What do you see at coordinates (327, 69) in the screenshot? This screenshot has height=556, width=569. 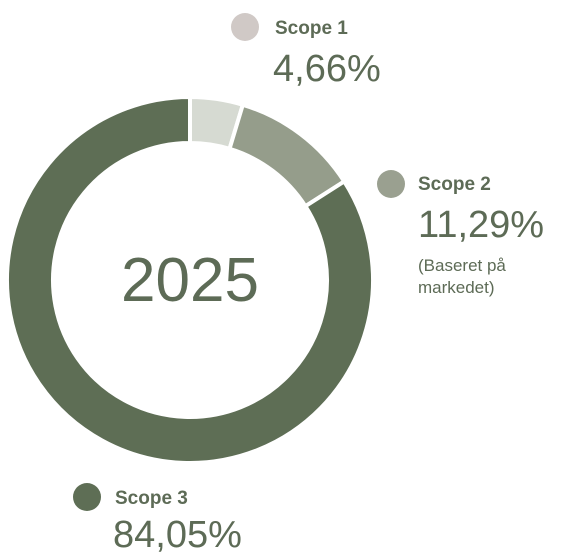 I see `value-label: 4,66%` at bounding box center [327, 69].